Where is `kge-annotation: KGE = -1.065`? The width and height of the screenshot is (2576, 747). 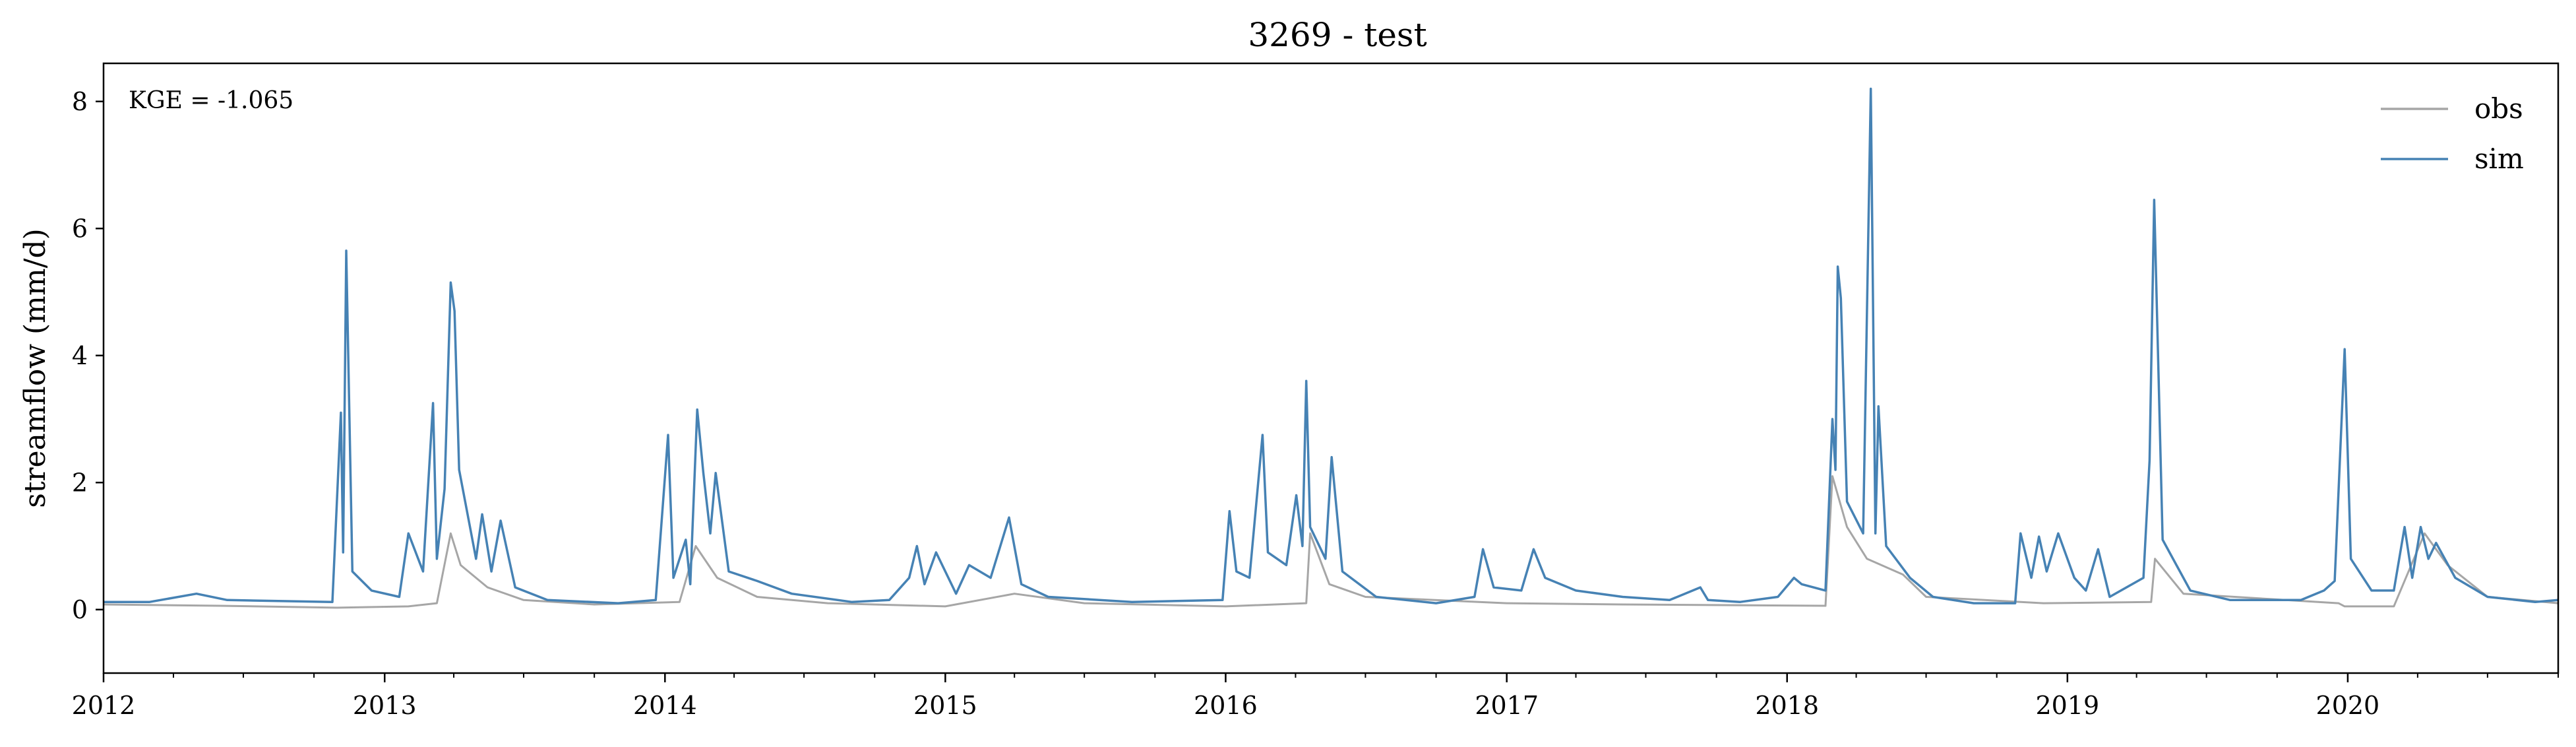
kge-annotation: KGE = -1.065 is located at coordinates (211, 100).